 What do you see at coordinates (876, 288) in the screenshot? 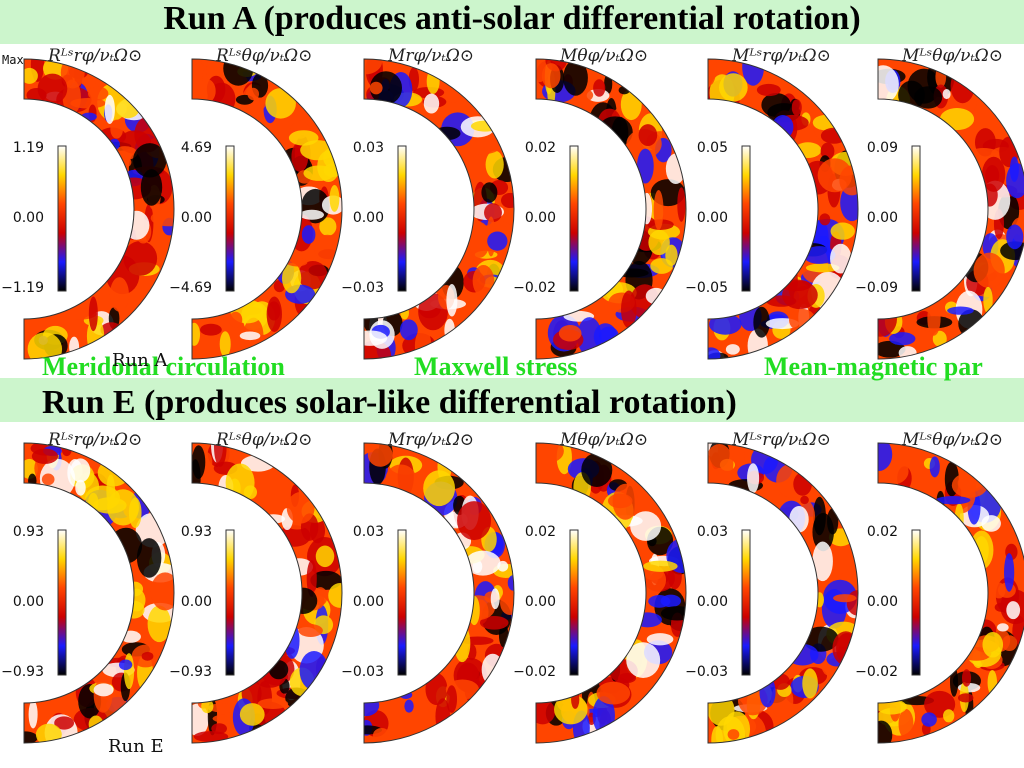
I see `colorbar-tick-bot: −0.09` at bounding box center [876, 288].